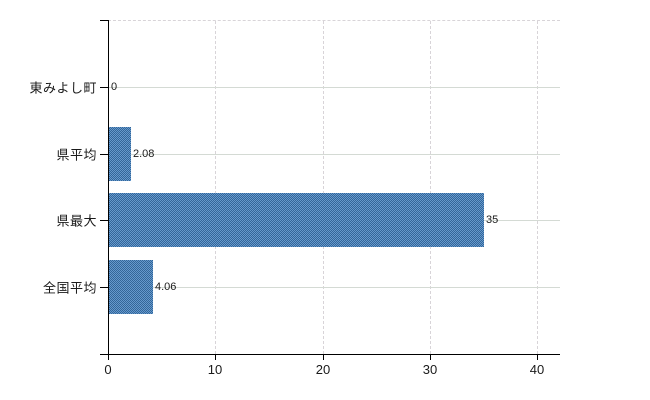 The image size is (650, 400). Describe the element at coordinates (63, 88) in the screenshot. I see `category-label: 東みよし町` at that location.